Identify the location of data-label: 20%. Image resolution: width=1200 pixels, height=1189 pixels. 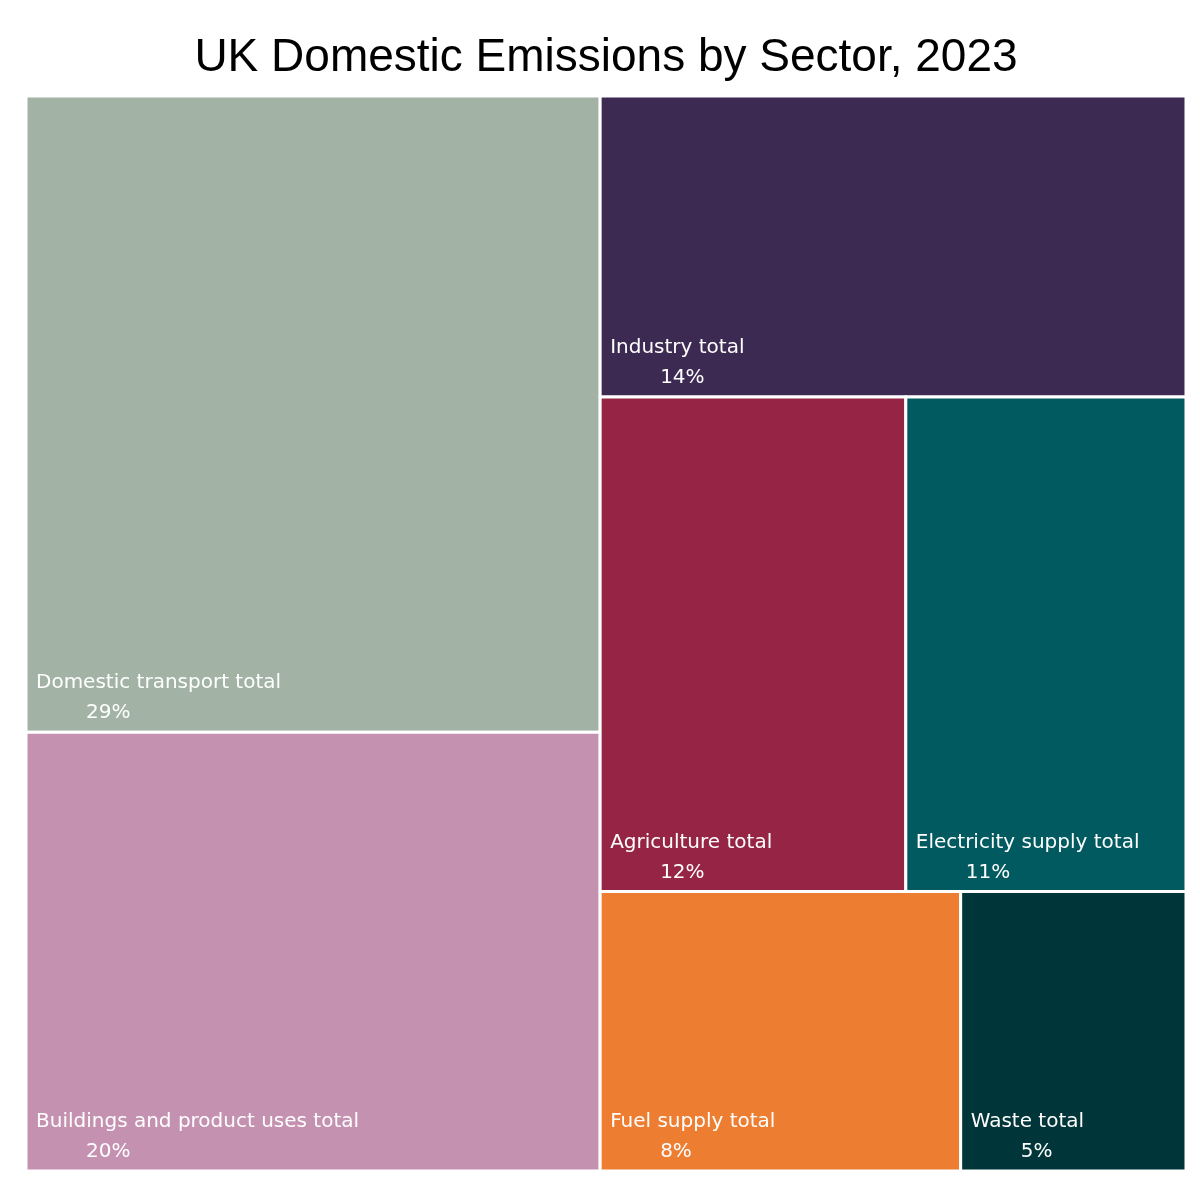
(108, 1150).